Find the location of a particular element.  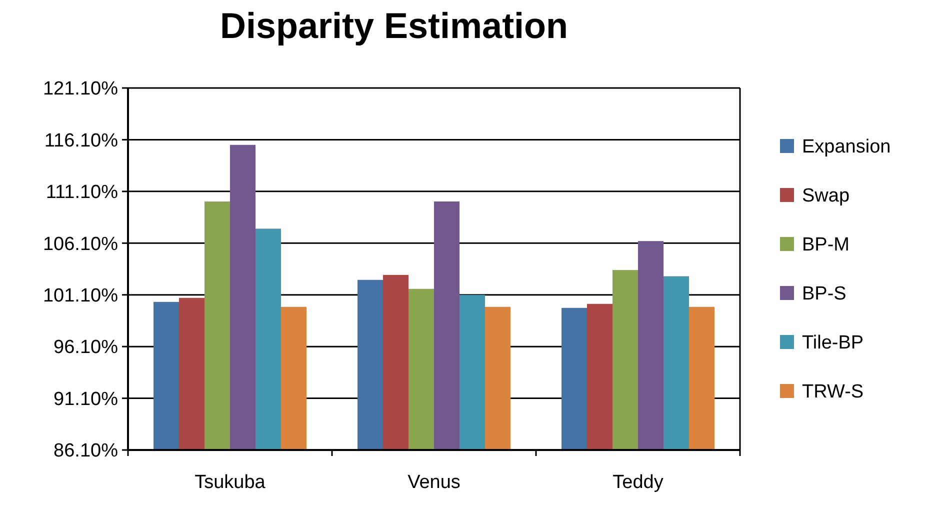

legend-label: BP-S is located at coordinates (824, 294).